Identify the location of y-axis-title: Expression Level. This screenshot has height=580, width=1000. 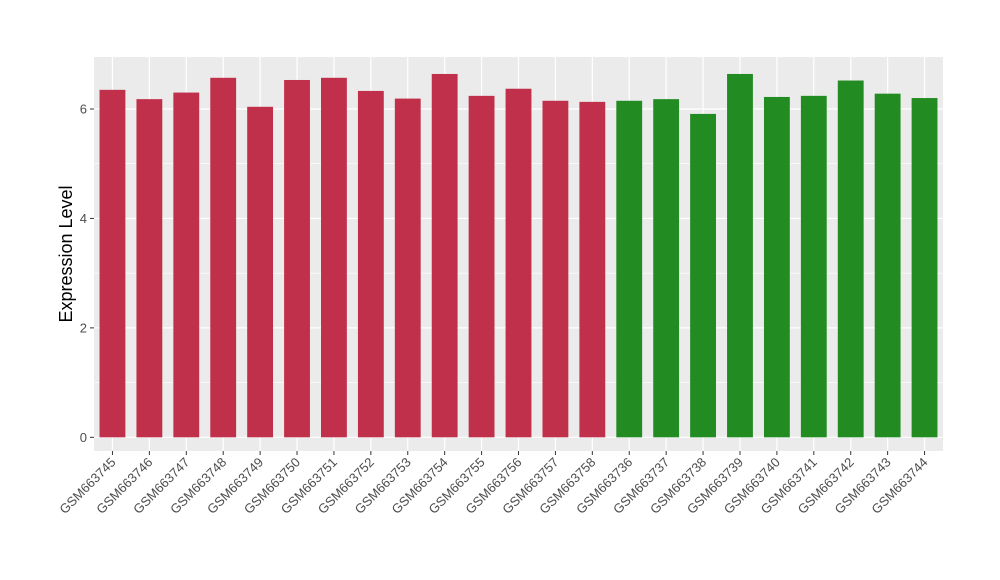
(66, 253).